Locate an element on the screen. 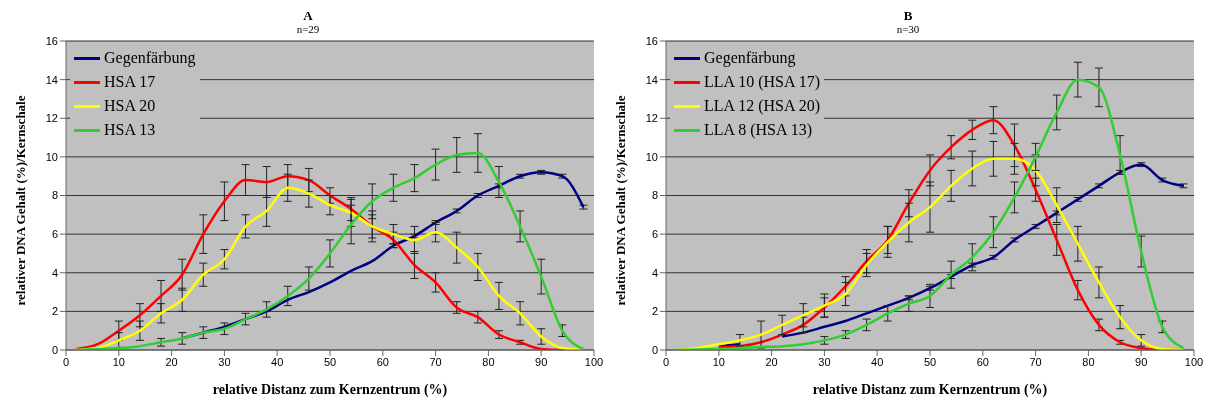  chart-subtitle: n=29 is located at coordinates (308, 29).